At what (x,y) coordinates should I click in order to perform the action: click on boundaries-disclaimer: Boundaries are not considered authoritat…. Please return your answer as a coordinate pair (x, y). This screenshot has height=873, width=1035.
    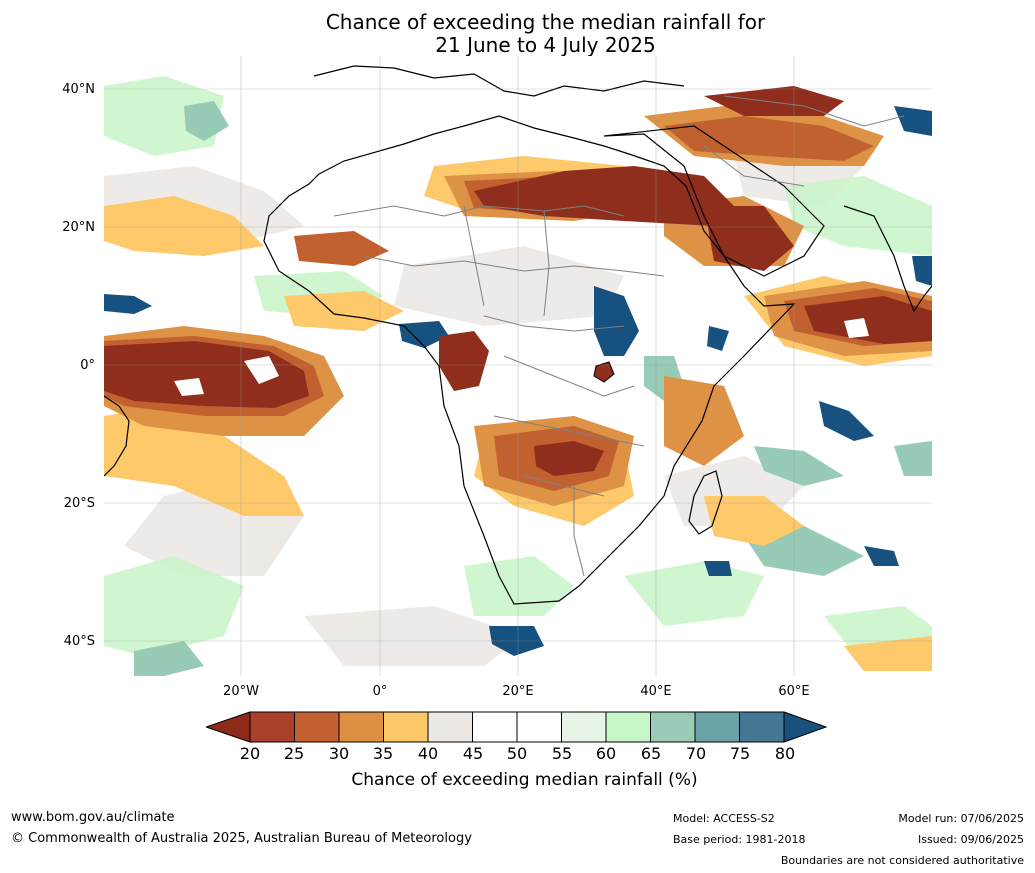
    Looking at the image, I should click on (902, 860).